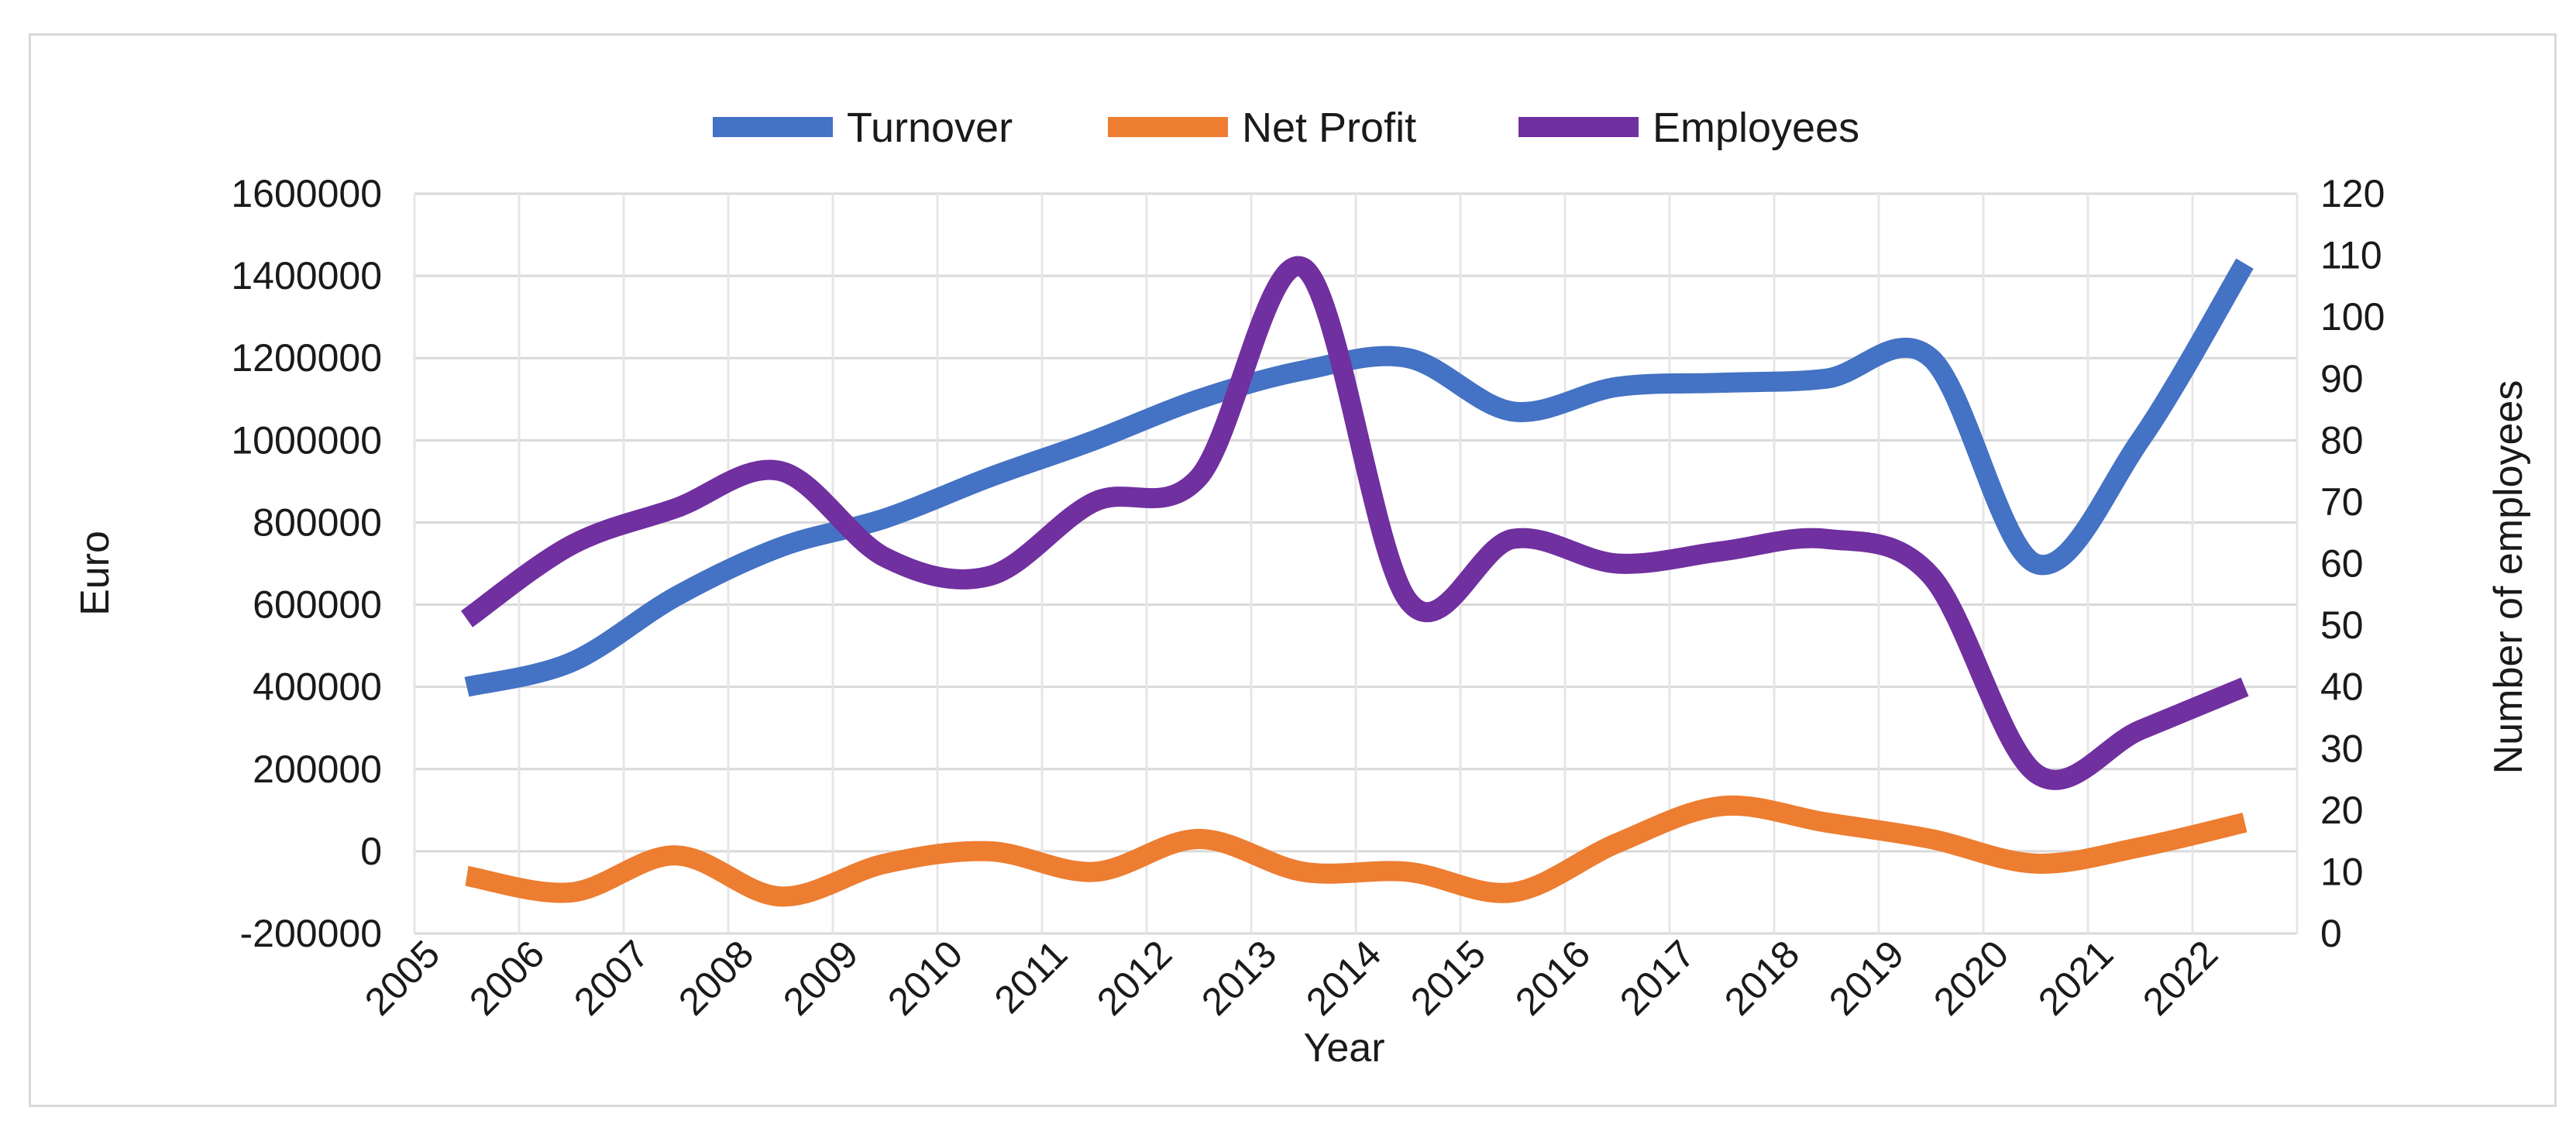  Describe the element at coordinates (506, 977) in the screenshot. I see `x-tick-label: 2006` at that location.